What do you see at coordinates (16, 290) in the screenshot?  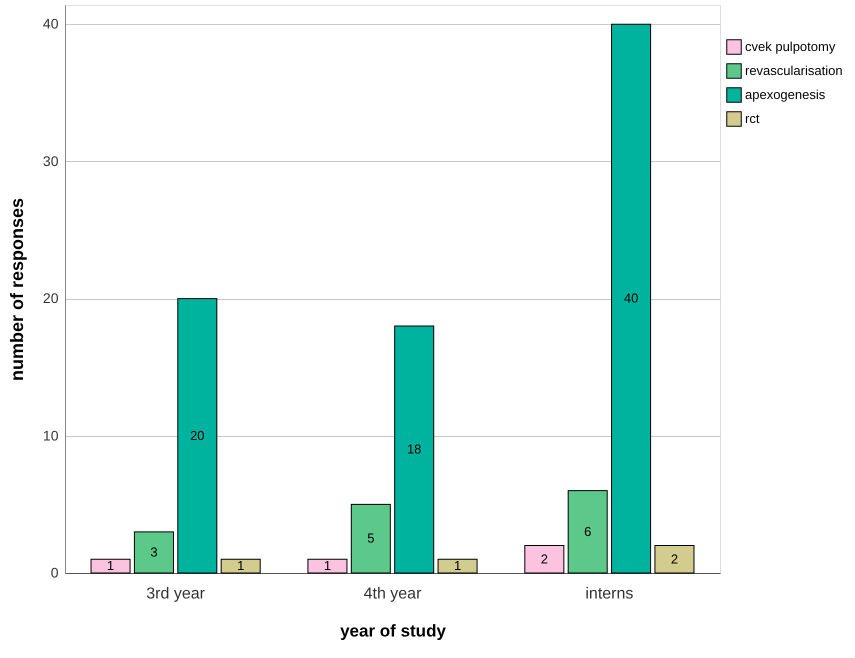 I see `y-axis-title: number of responses` at bounding box center [16, 290].